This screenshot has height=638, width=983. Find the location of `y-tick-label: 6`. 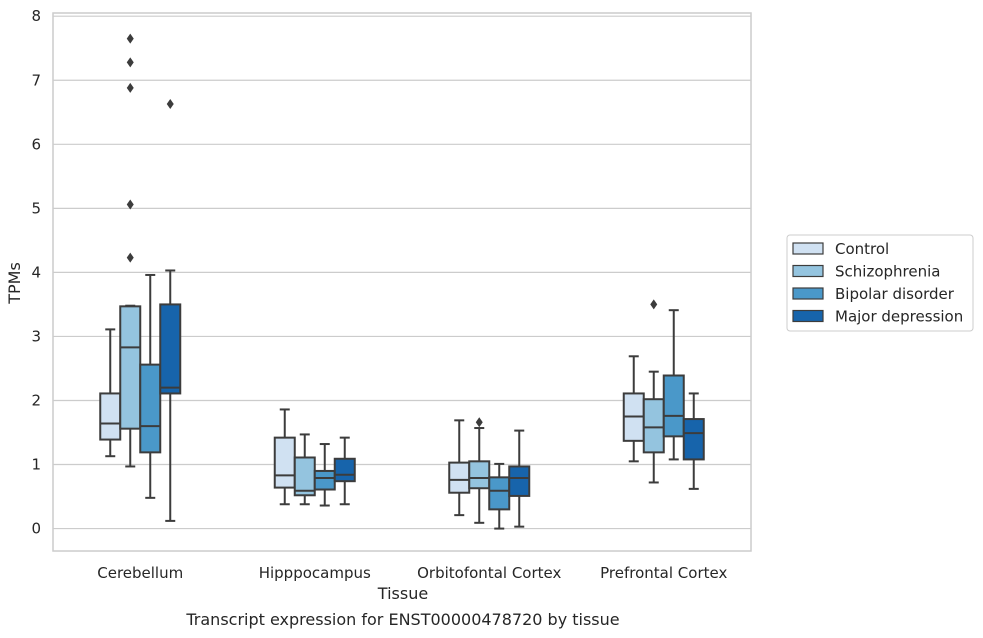

y-tick-label: 6 is located at coordinates (36, 144).